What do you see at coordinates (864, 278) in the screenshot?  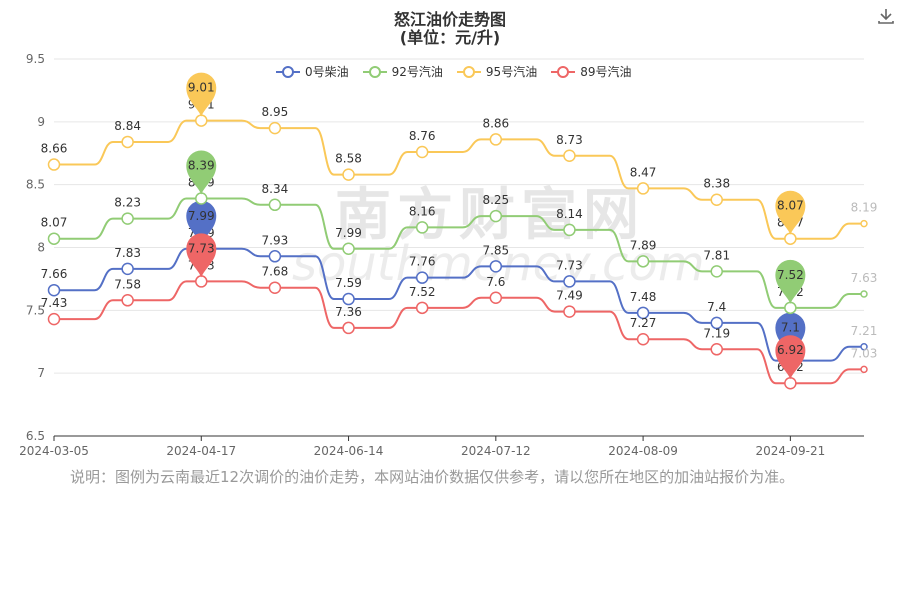 I see `data-label: 7.63` at bounding box center [864, 278].